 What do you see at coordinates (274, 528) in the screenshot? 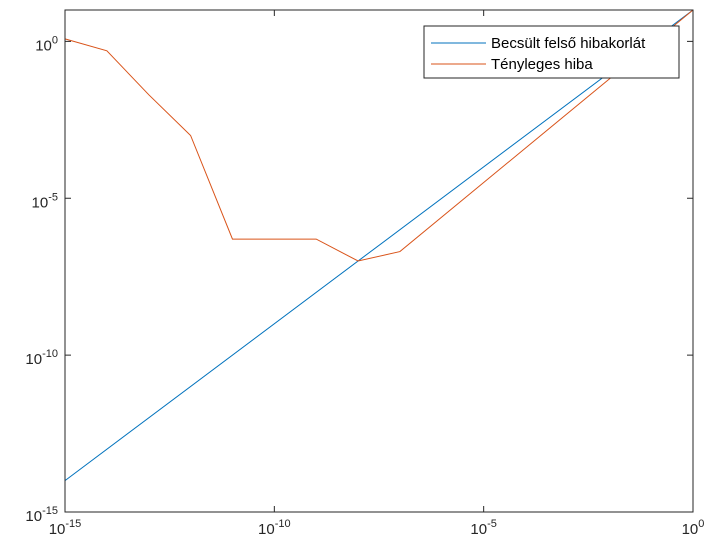
I see `x-tick-label: 10⁻¹⁰` at bounding box center [274, 528].